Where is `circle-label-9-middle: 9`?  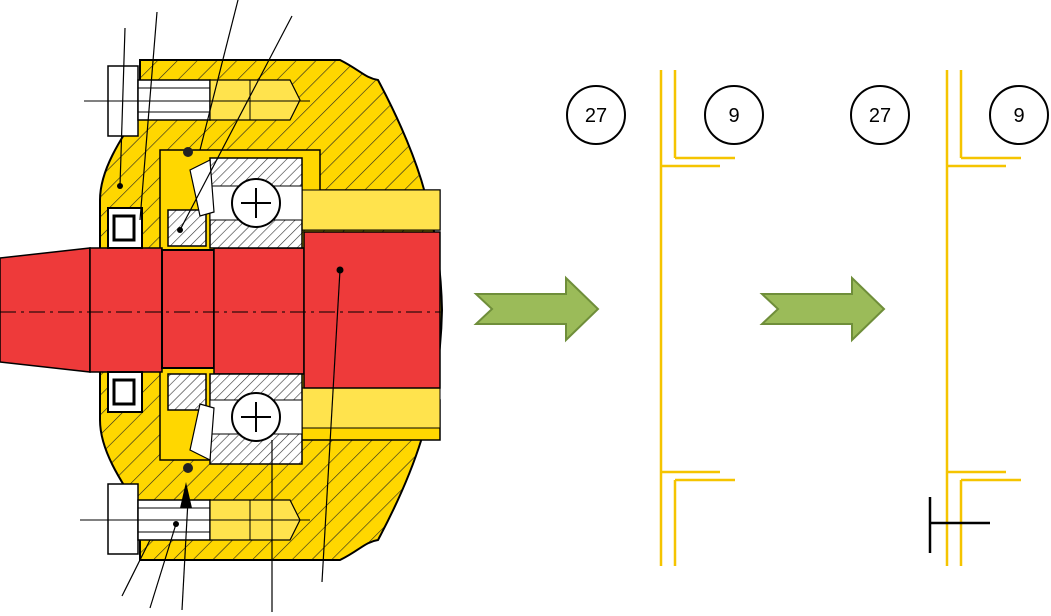
circle-label-9-middle: 9 is located at coordinates (734, 115).